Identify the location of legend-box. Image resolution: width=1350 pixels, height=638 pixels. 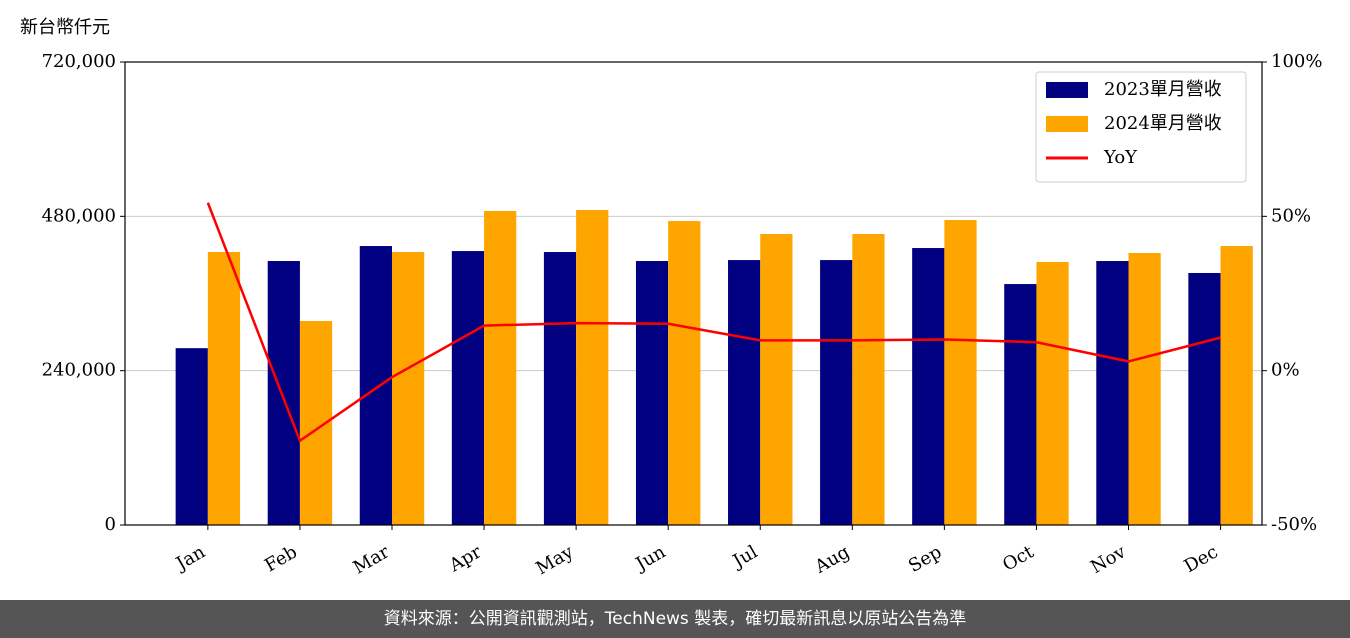
(1141, 127).